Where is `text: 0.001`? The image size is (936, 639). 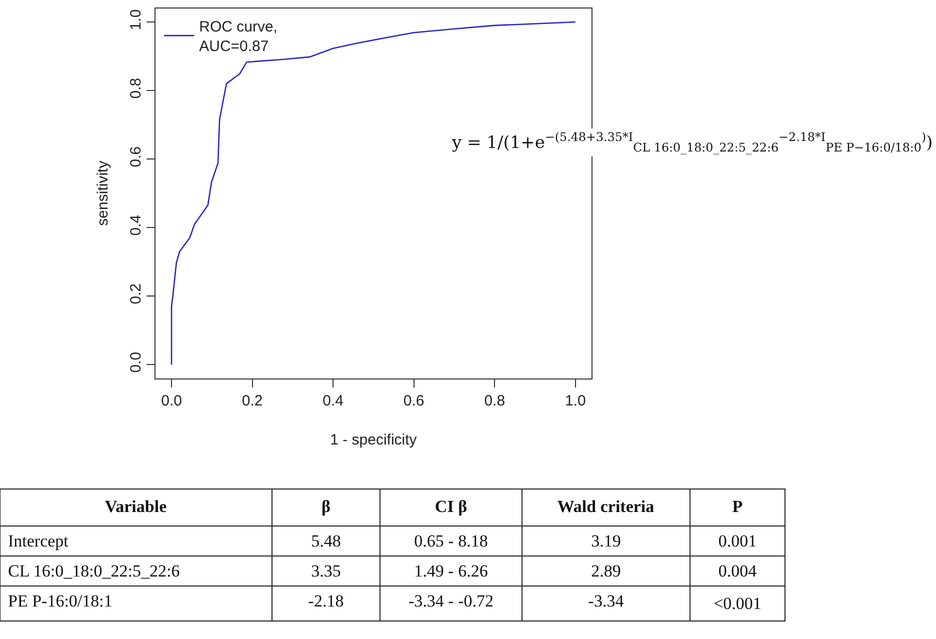 text: 0.001 is located at coordinates (737, 541).